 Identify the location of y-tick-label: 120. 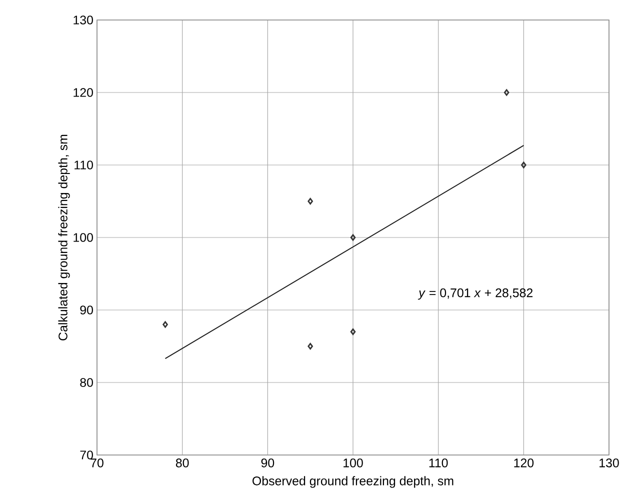
(83, 92).